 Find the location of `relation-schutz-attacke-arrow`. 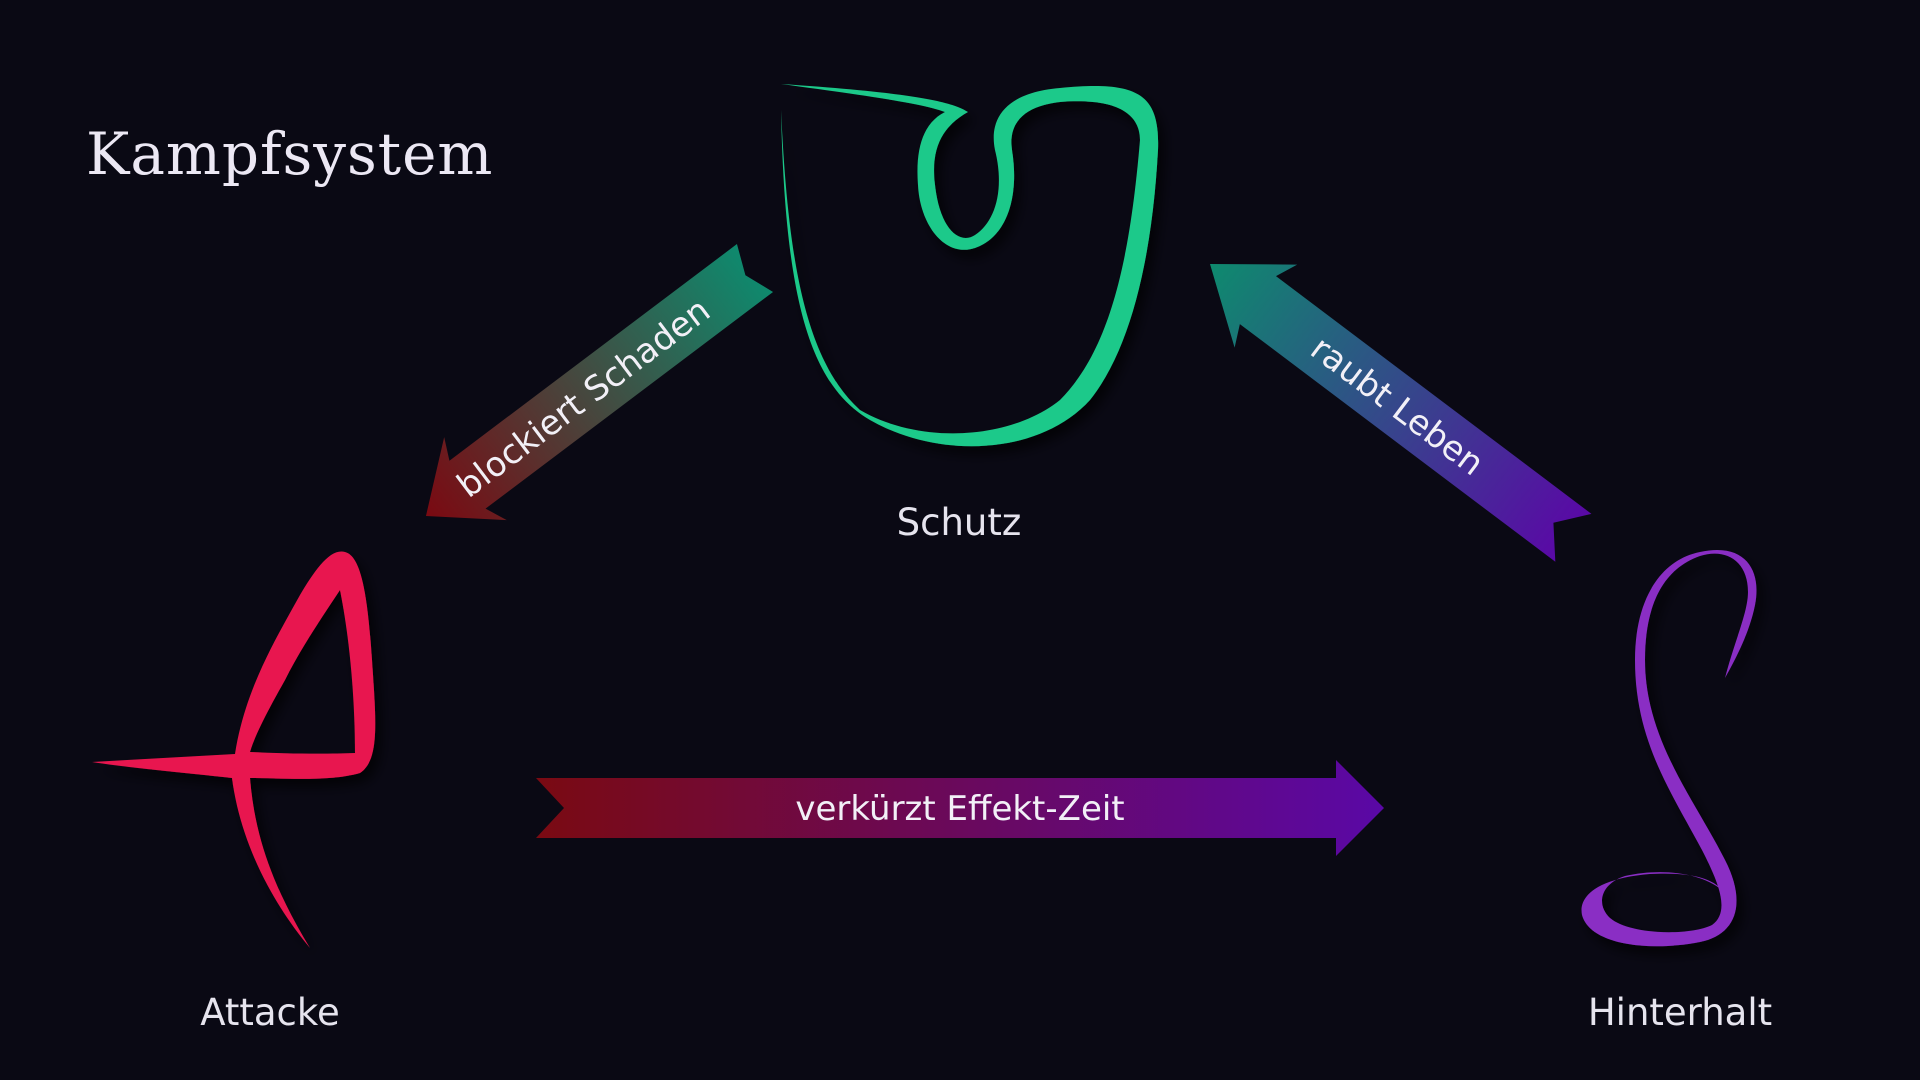

relation-schutz-attacke-arrow is located at coordinates (599, 382).